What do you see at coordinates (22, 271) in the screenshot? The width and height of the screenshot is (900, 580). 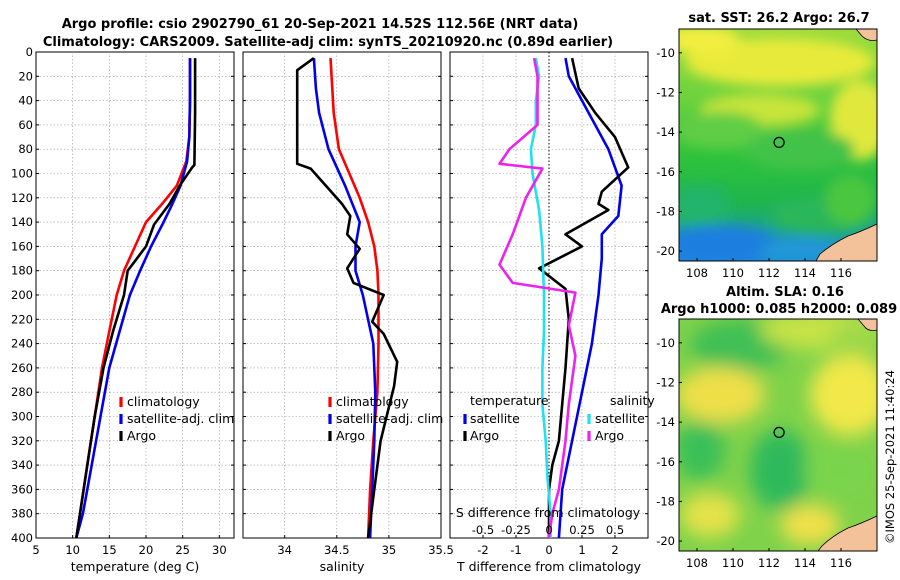 I see `y-tick-label: 180` at bounding box center [22, 271].